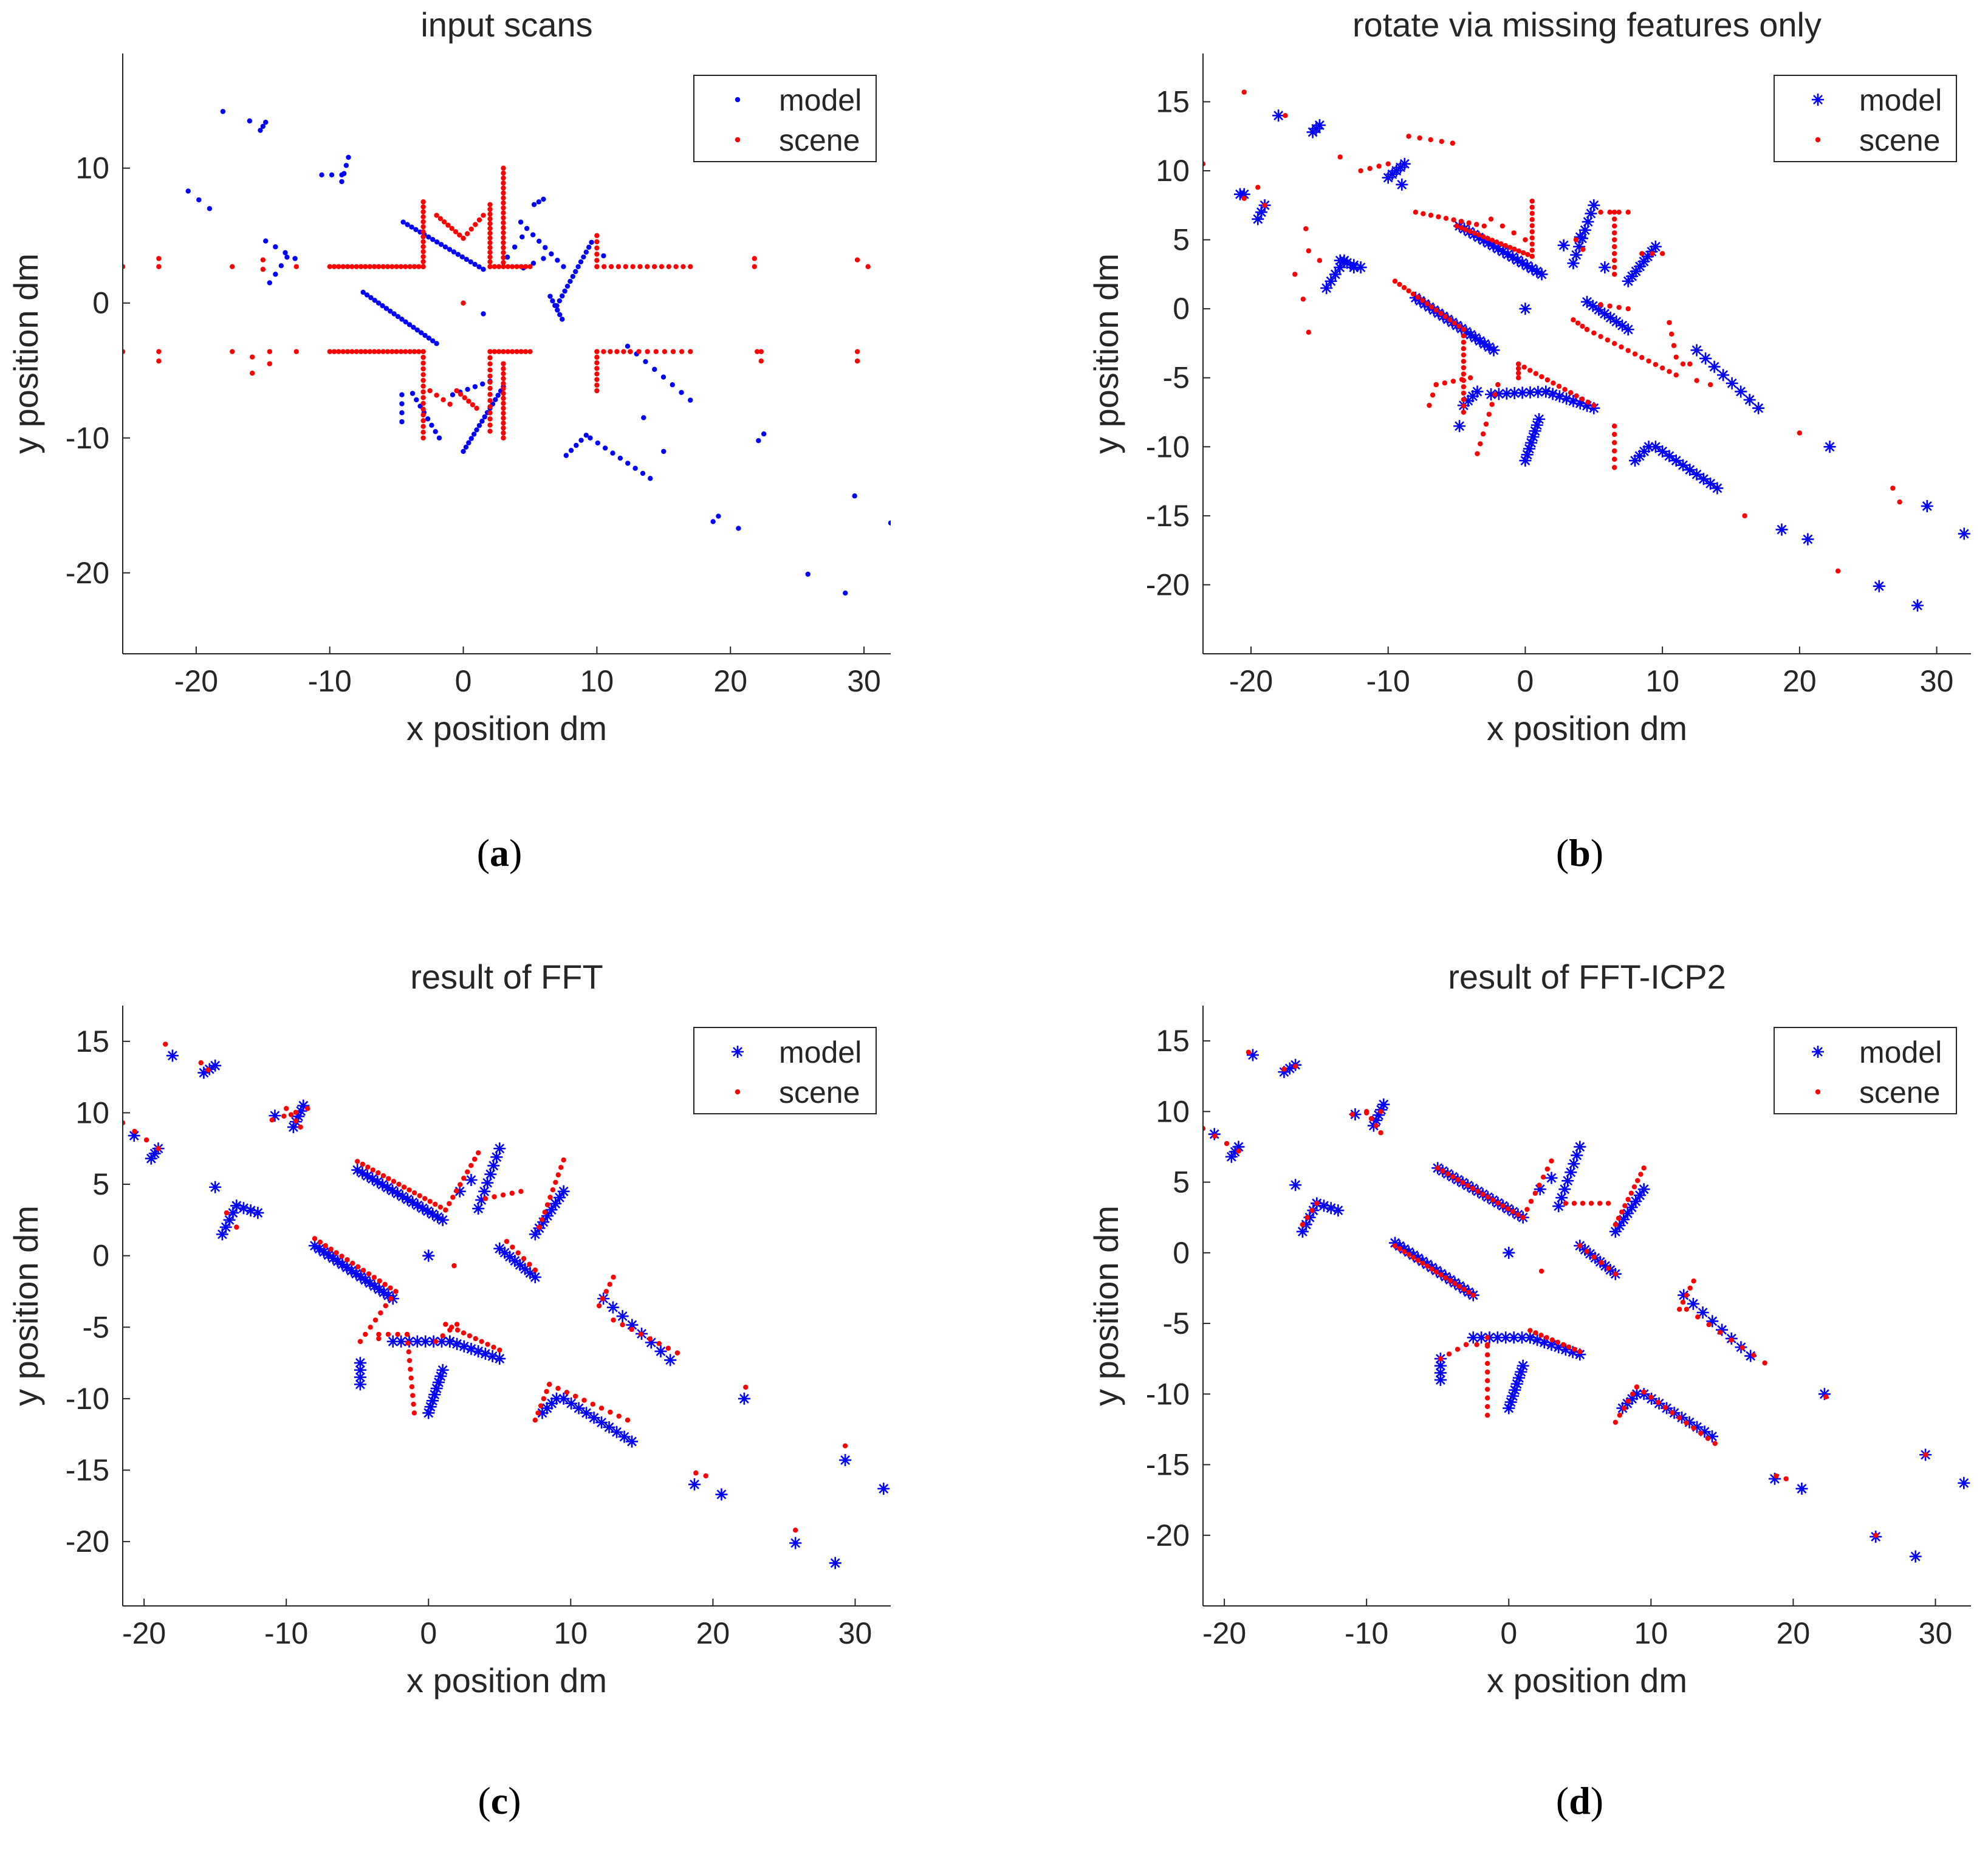  I want to click on caption-open: (, so click(1562, 852).